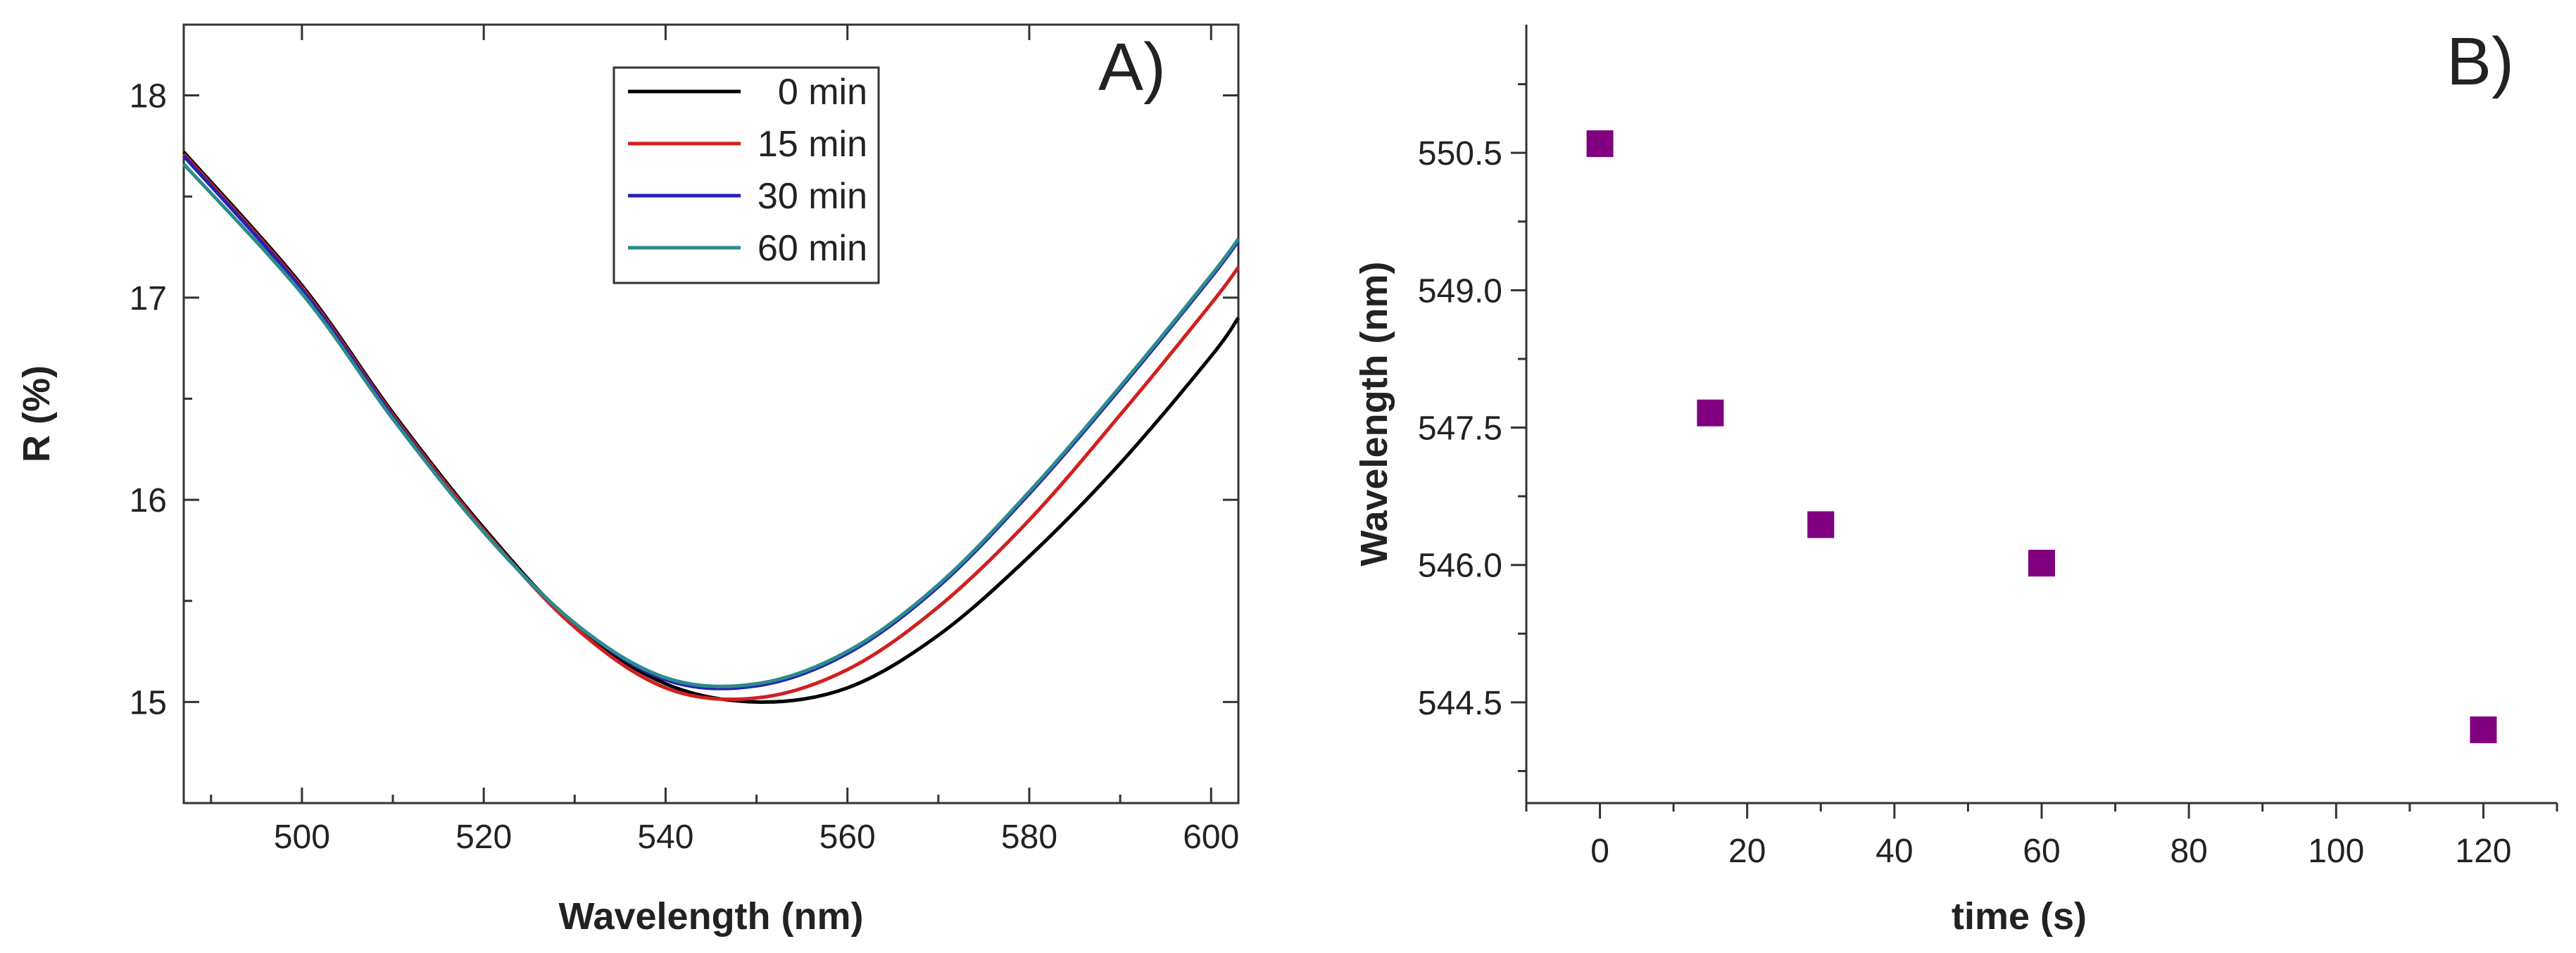 Image resolution: width=2576 pixels, height=953 pixels. What do you see at coordinates (848, 838) in the screenshot?
I see `panel-a-x-tick-label: 560` at bounding box center [848, 838].